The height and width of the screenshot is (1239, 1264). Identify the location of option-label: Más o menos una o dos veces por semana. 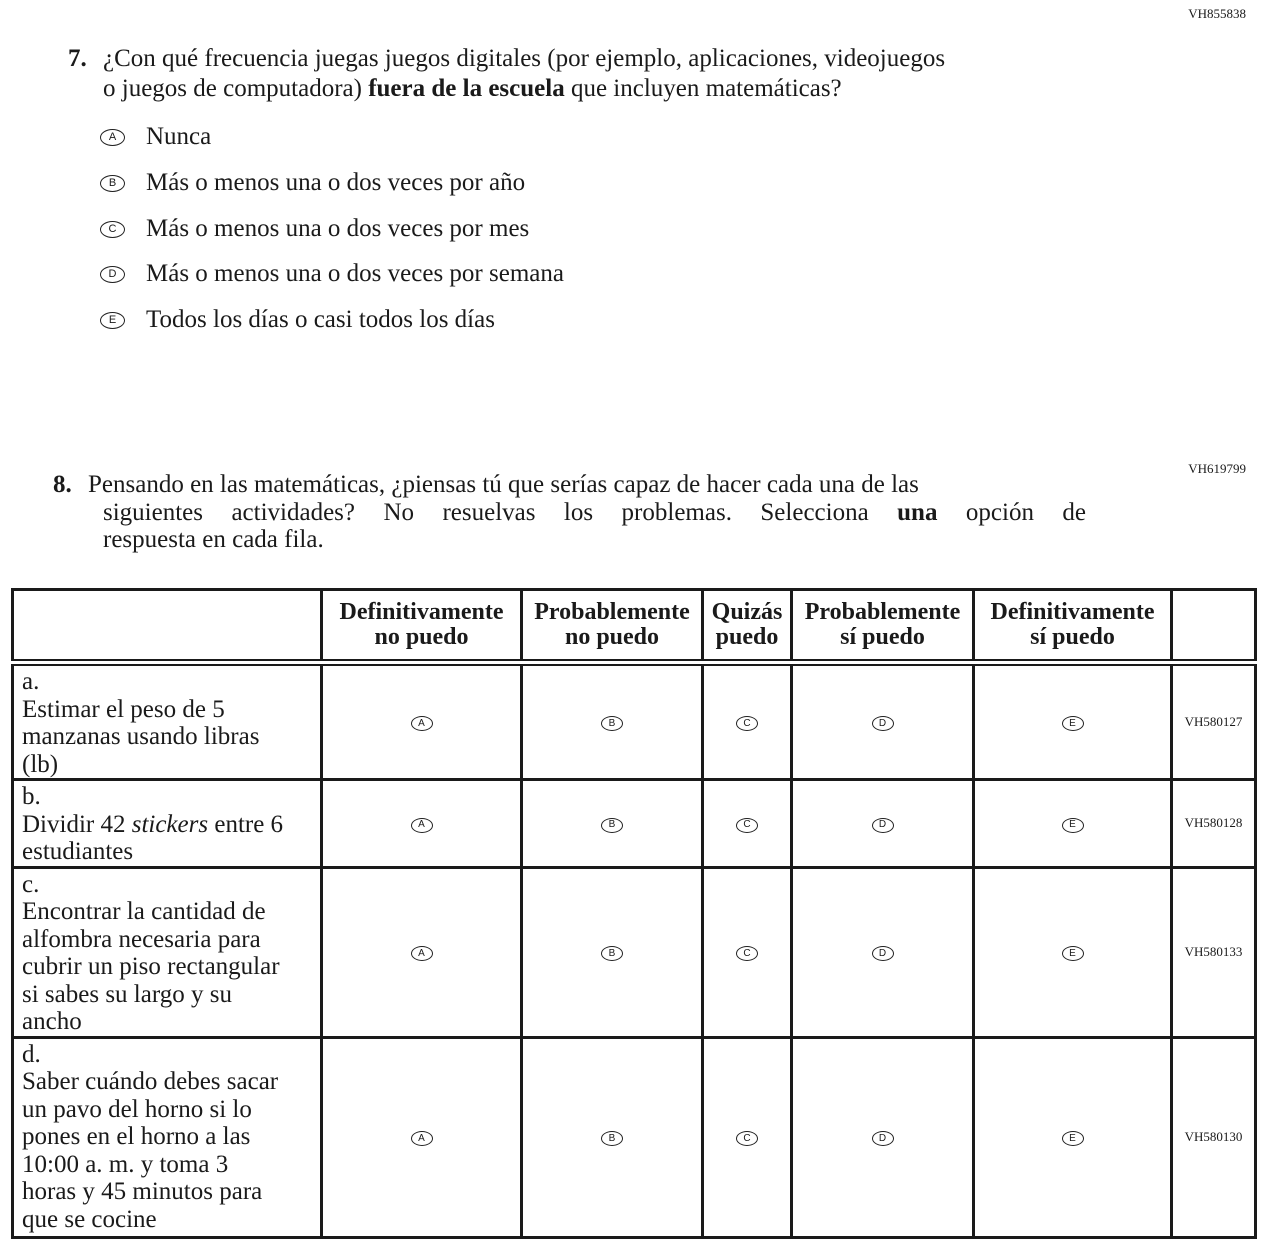
(355, 273).